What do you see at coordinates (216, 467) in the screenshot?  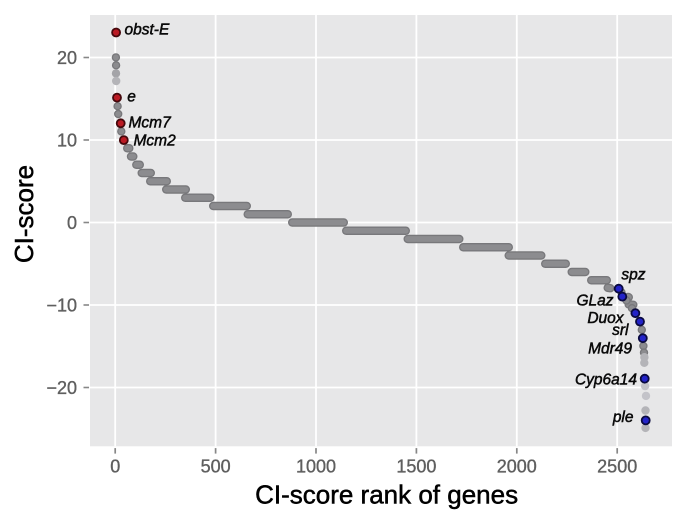 I see `svg-text: 500` at bounding box center [216, 467].